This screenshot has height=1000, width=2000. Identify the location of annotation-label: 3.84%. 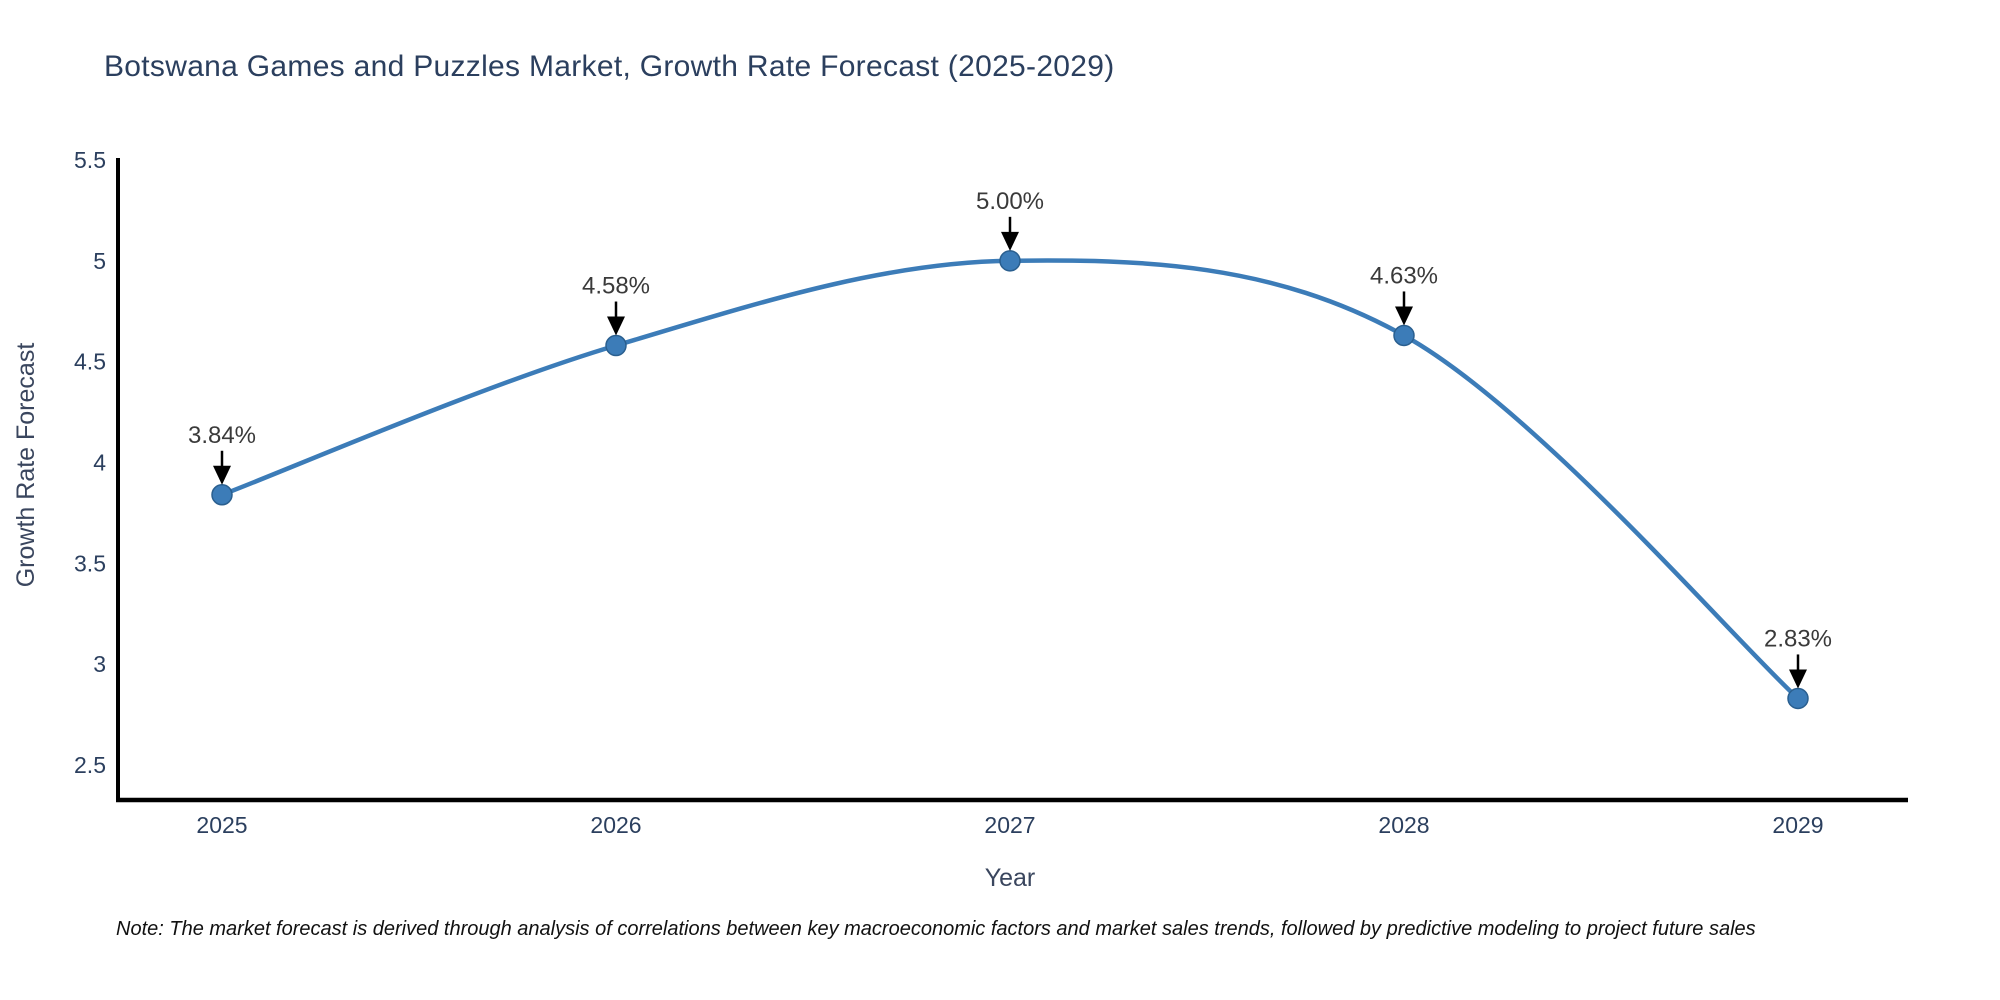
(222, 435).